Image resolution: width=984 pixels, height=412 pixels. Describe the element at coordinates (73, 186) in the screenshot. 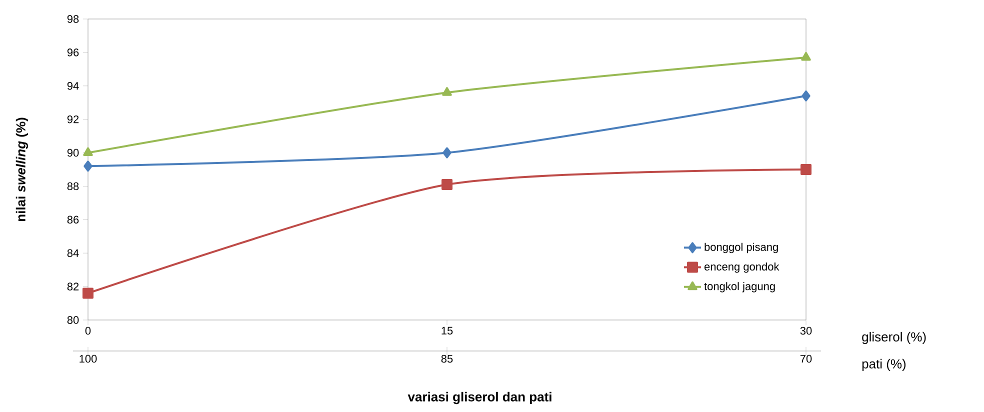

I see `y-tick-label: 88` at that location.